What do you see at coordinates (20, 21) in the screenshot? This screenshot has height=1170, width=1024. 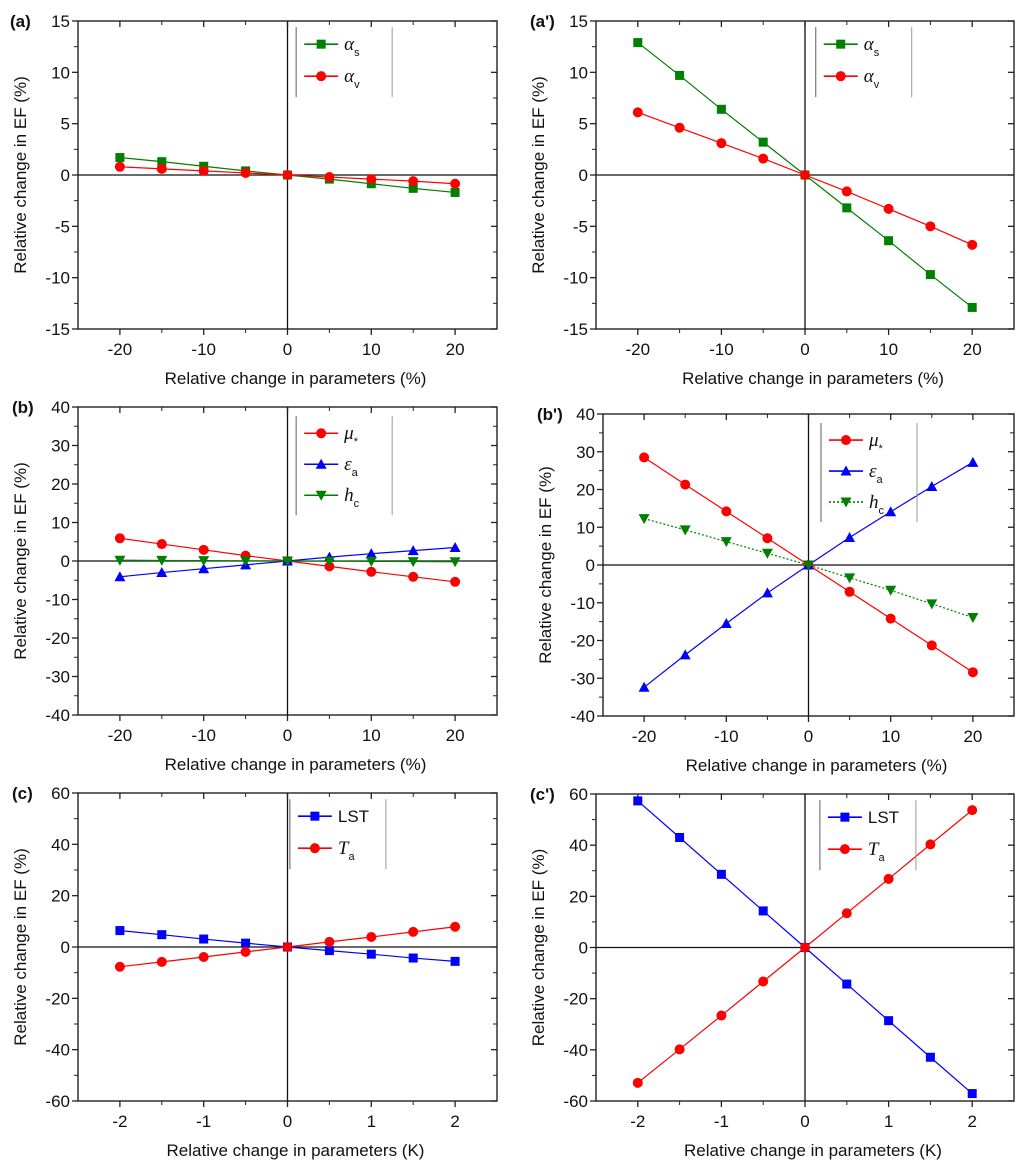 I see `panel-label: (a)` at bounding box center [20, 21].